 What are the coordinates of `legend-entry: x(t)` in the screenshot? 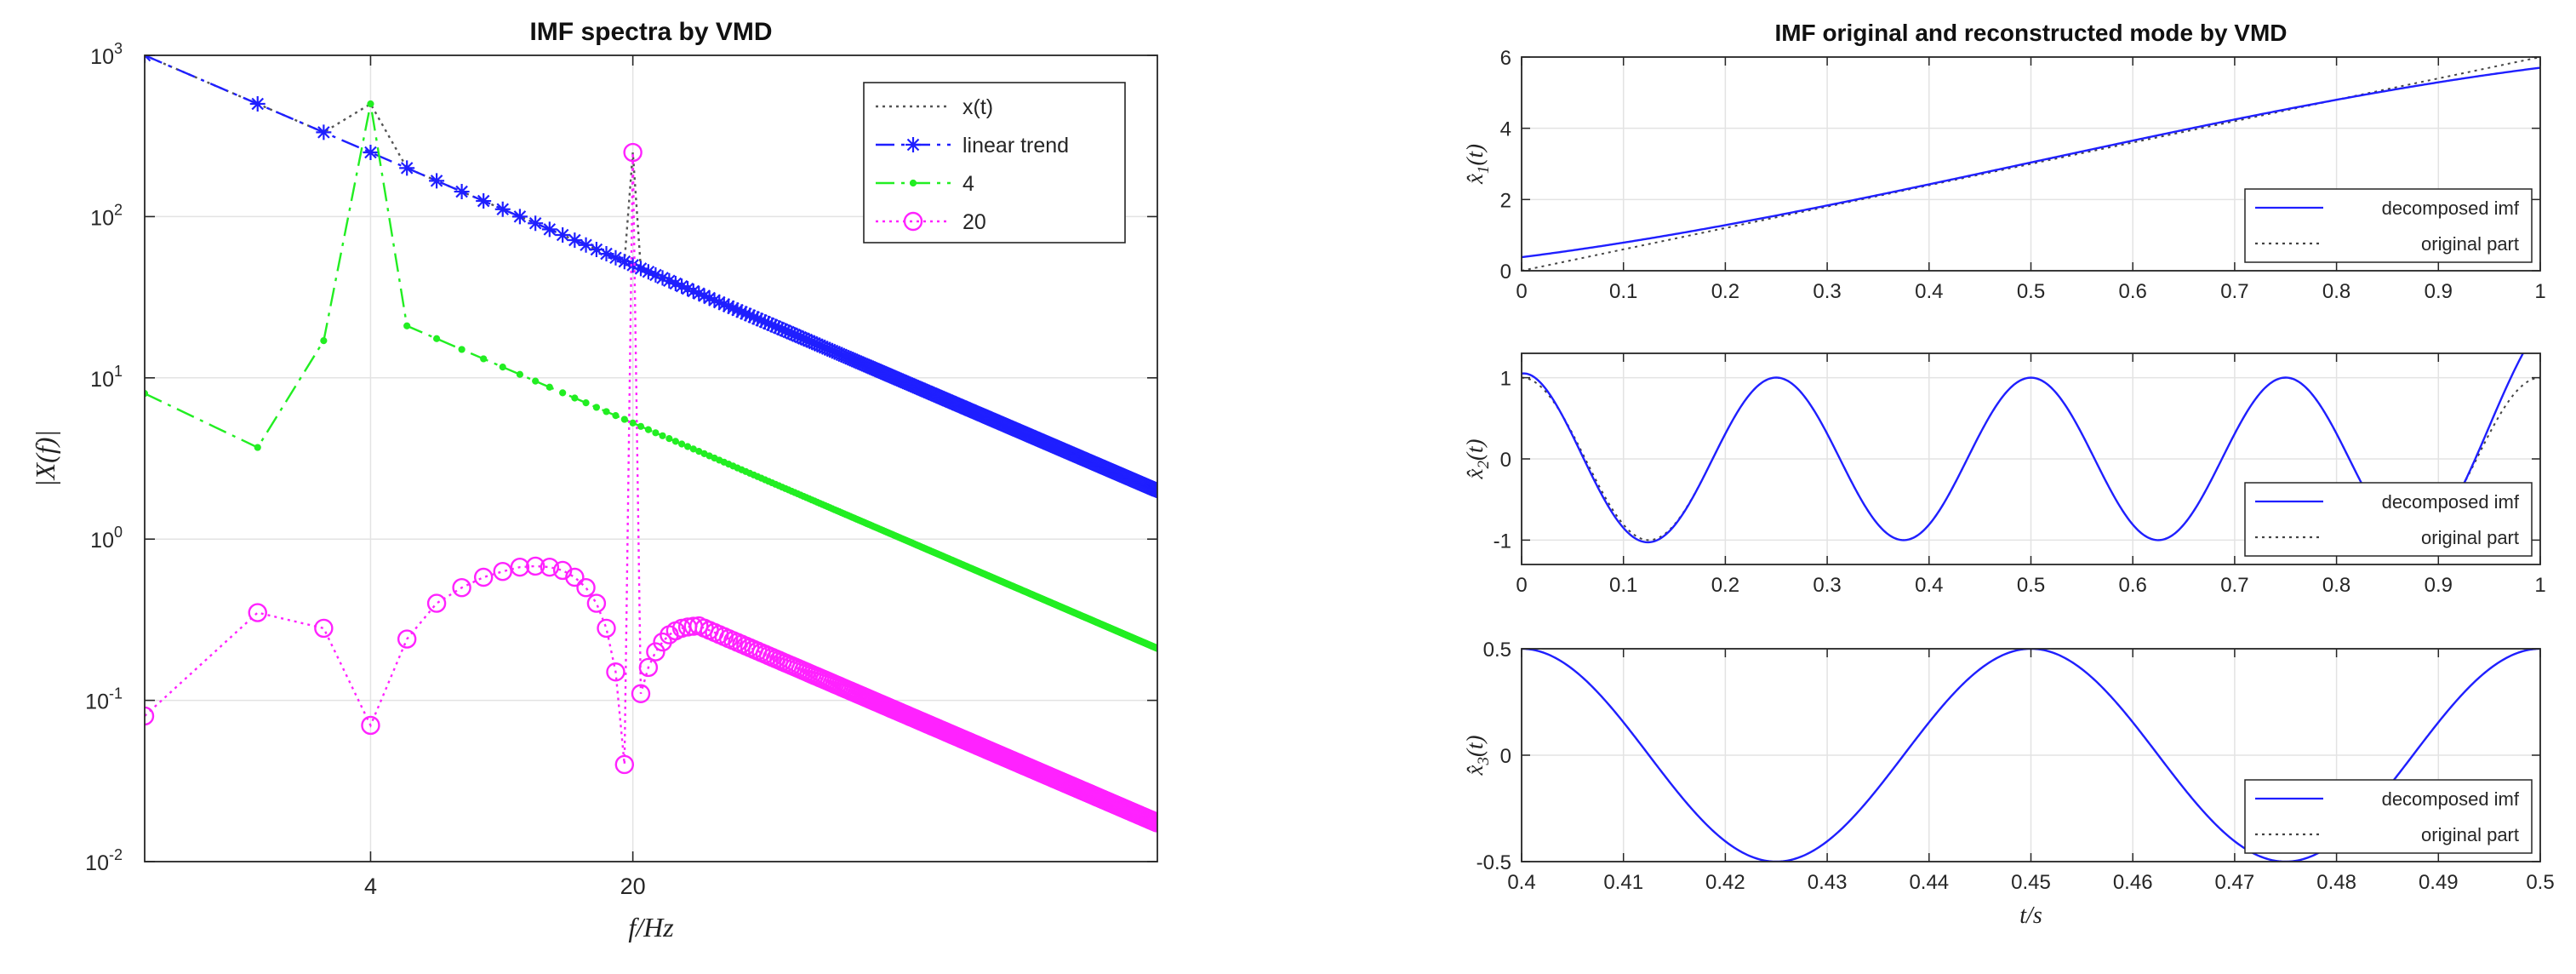 It's located at (934, 107).